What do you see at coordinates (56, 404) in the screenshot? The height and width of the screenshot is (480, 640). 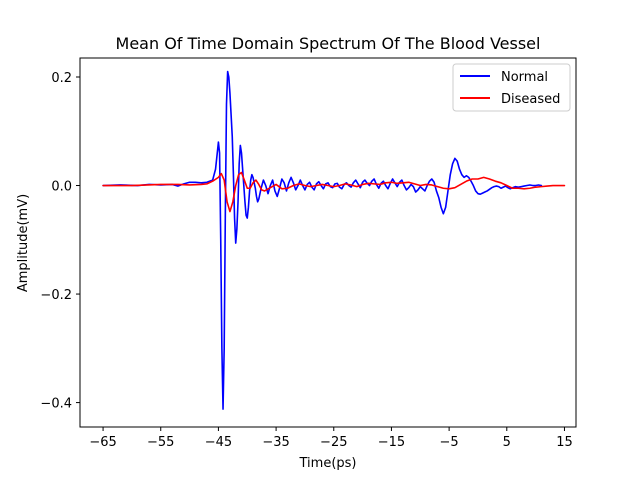 I see `y-tick-label: −0.4` at bounding box center [56, 404].